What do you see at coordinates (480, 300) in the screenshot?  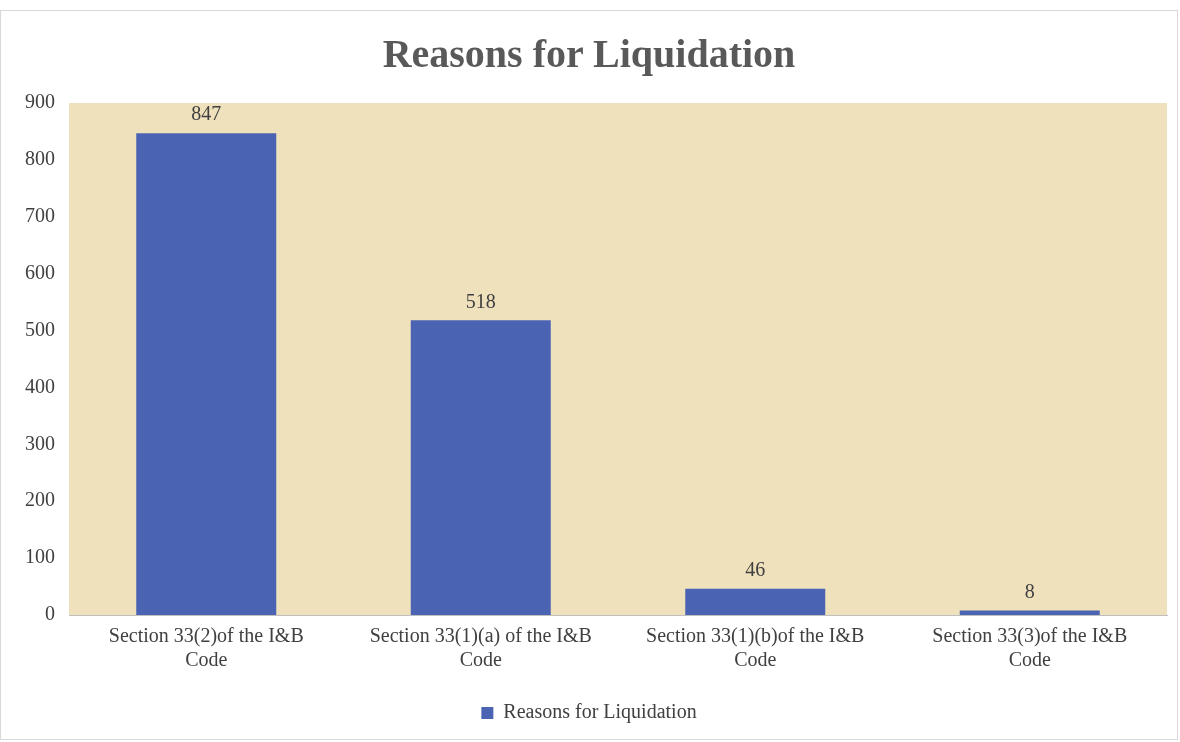 I see `data-label: 518` at bounding box center [480, 300].